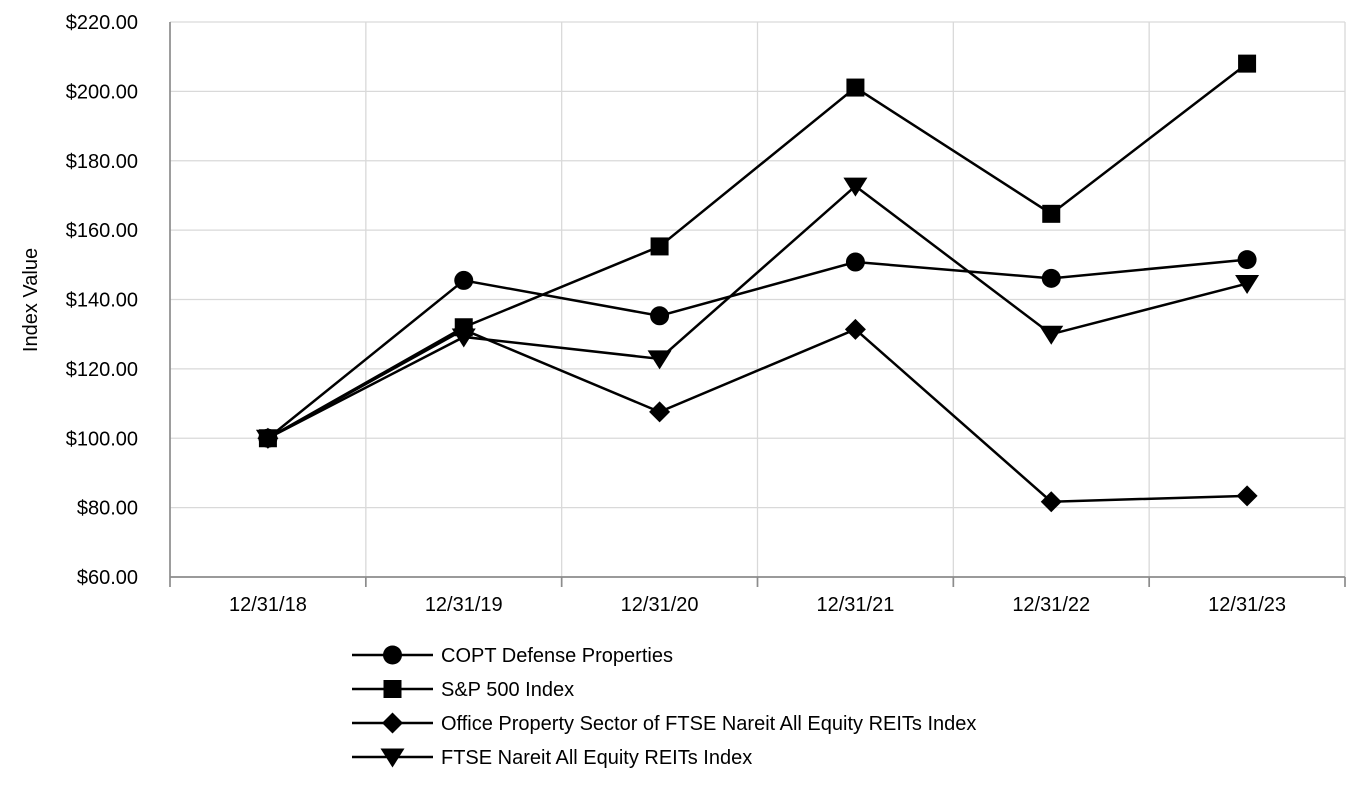 The width and height of the screenshot is (1364, 786). Describe the element at coordinates (102, 370) in the screenshot. I see `y-tick-label: $120.00` at that location.